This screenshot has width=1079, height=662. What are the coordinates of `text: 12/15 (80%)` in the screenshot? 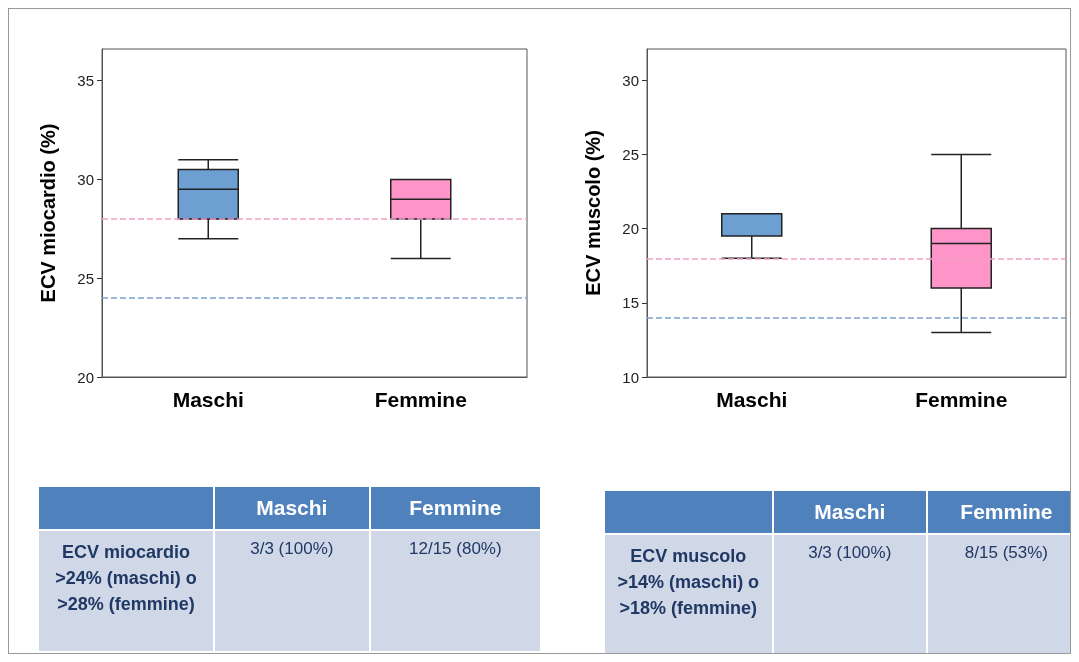 It's located at (455, 548).